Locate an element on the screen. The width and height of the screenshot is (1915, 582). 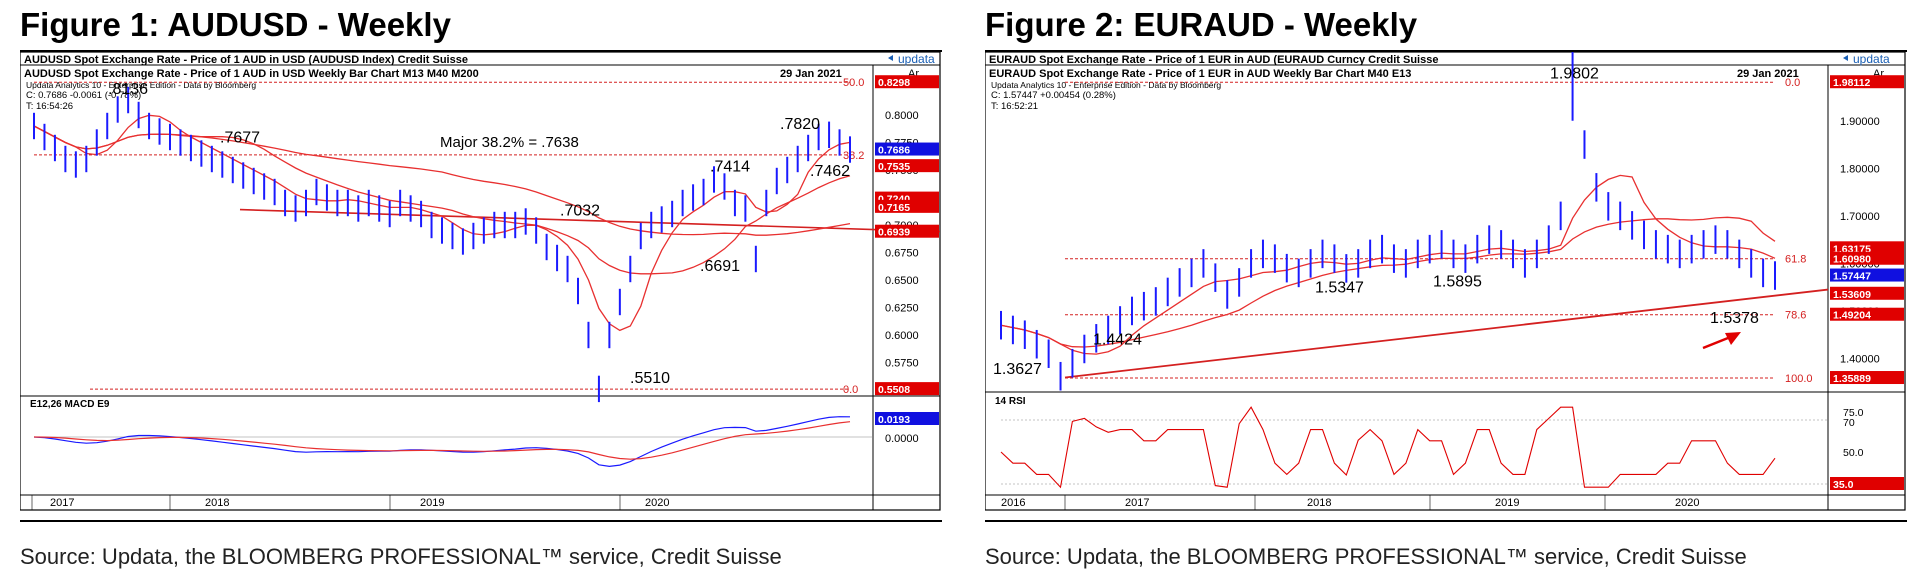
price-tag: 0.7686 is located at coordinates (894, 151).